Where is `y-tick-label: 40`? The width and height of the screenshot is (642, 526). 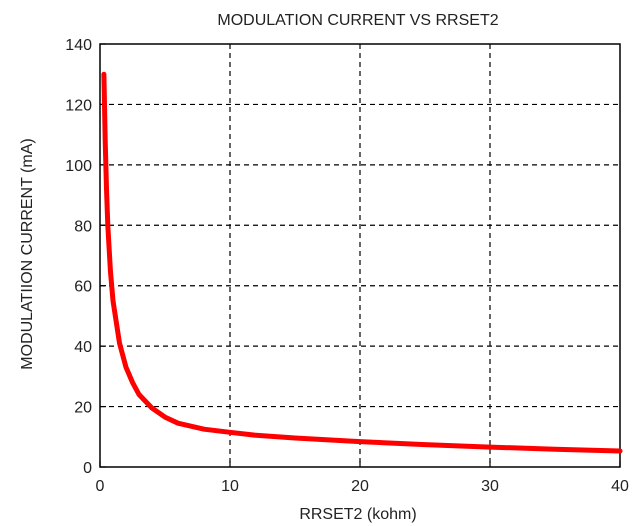 y-tick-label: 40 is located at coordinates (83, 347).